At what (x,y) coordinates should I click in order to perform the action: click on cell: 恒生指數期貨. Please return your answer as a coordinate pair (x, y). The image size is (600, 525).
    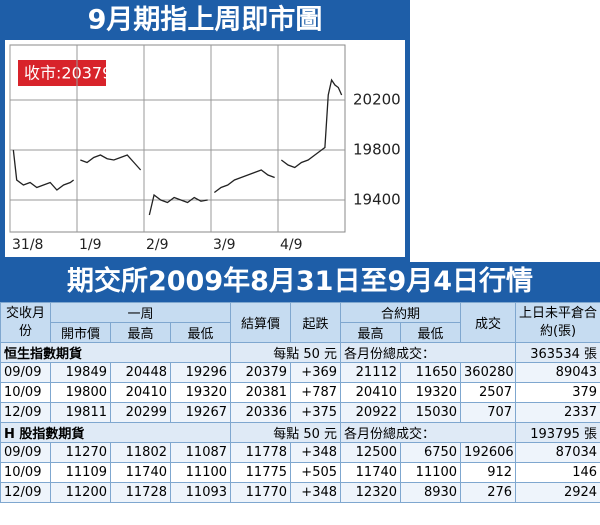
    Looking at the image, I should click on (116, 352).